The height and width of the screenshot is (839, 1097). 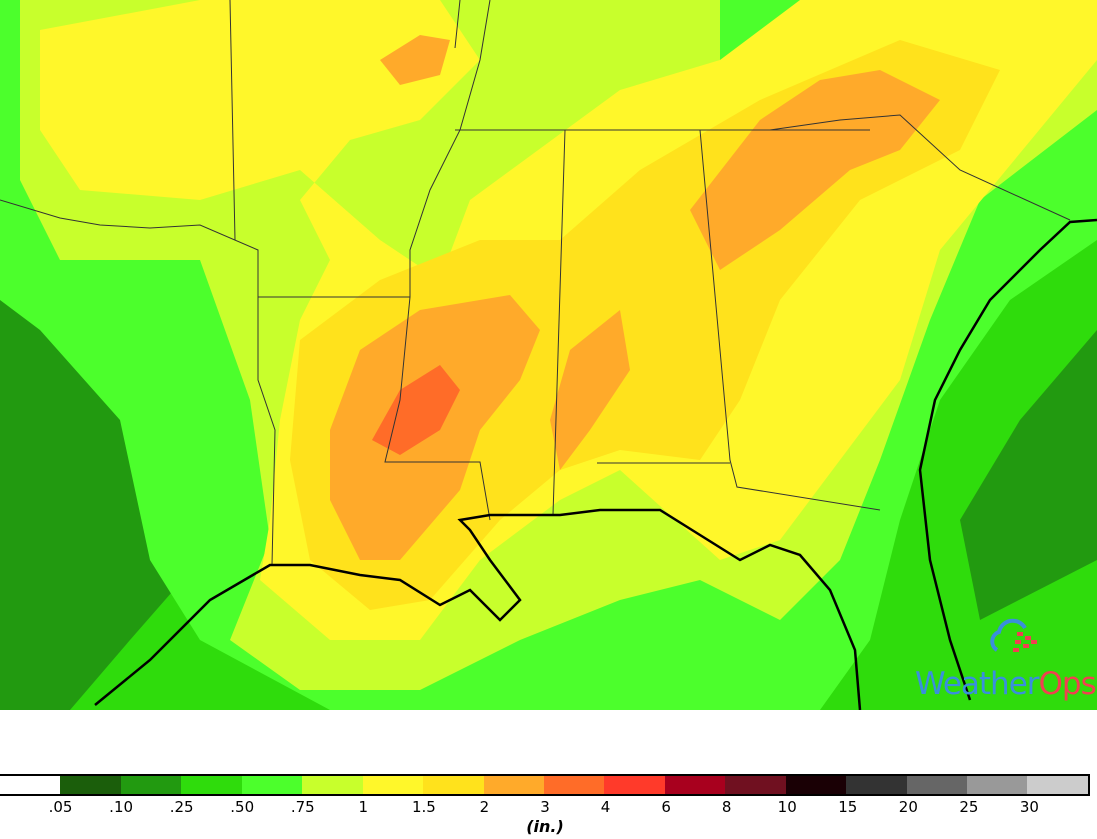 I want to click on legend-label: .75, so click(x=302, y=807).